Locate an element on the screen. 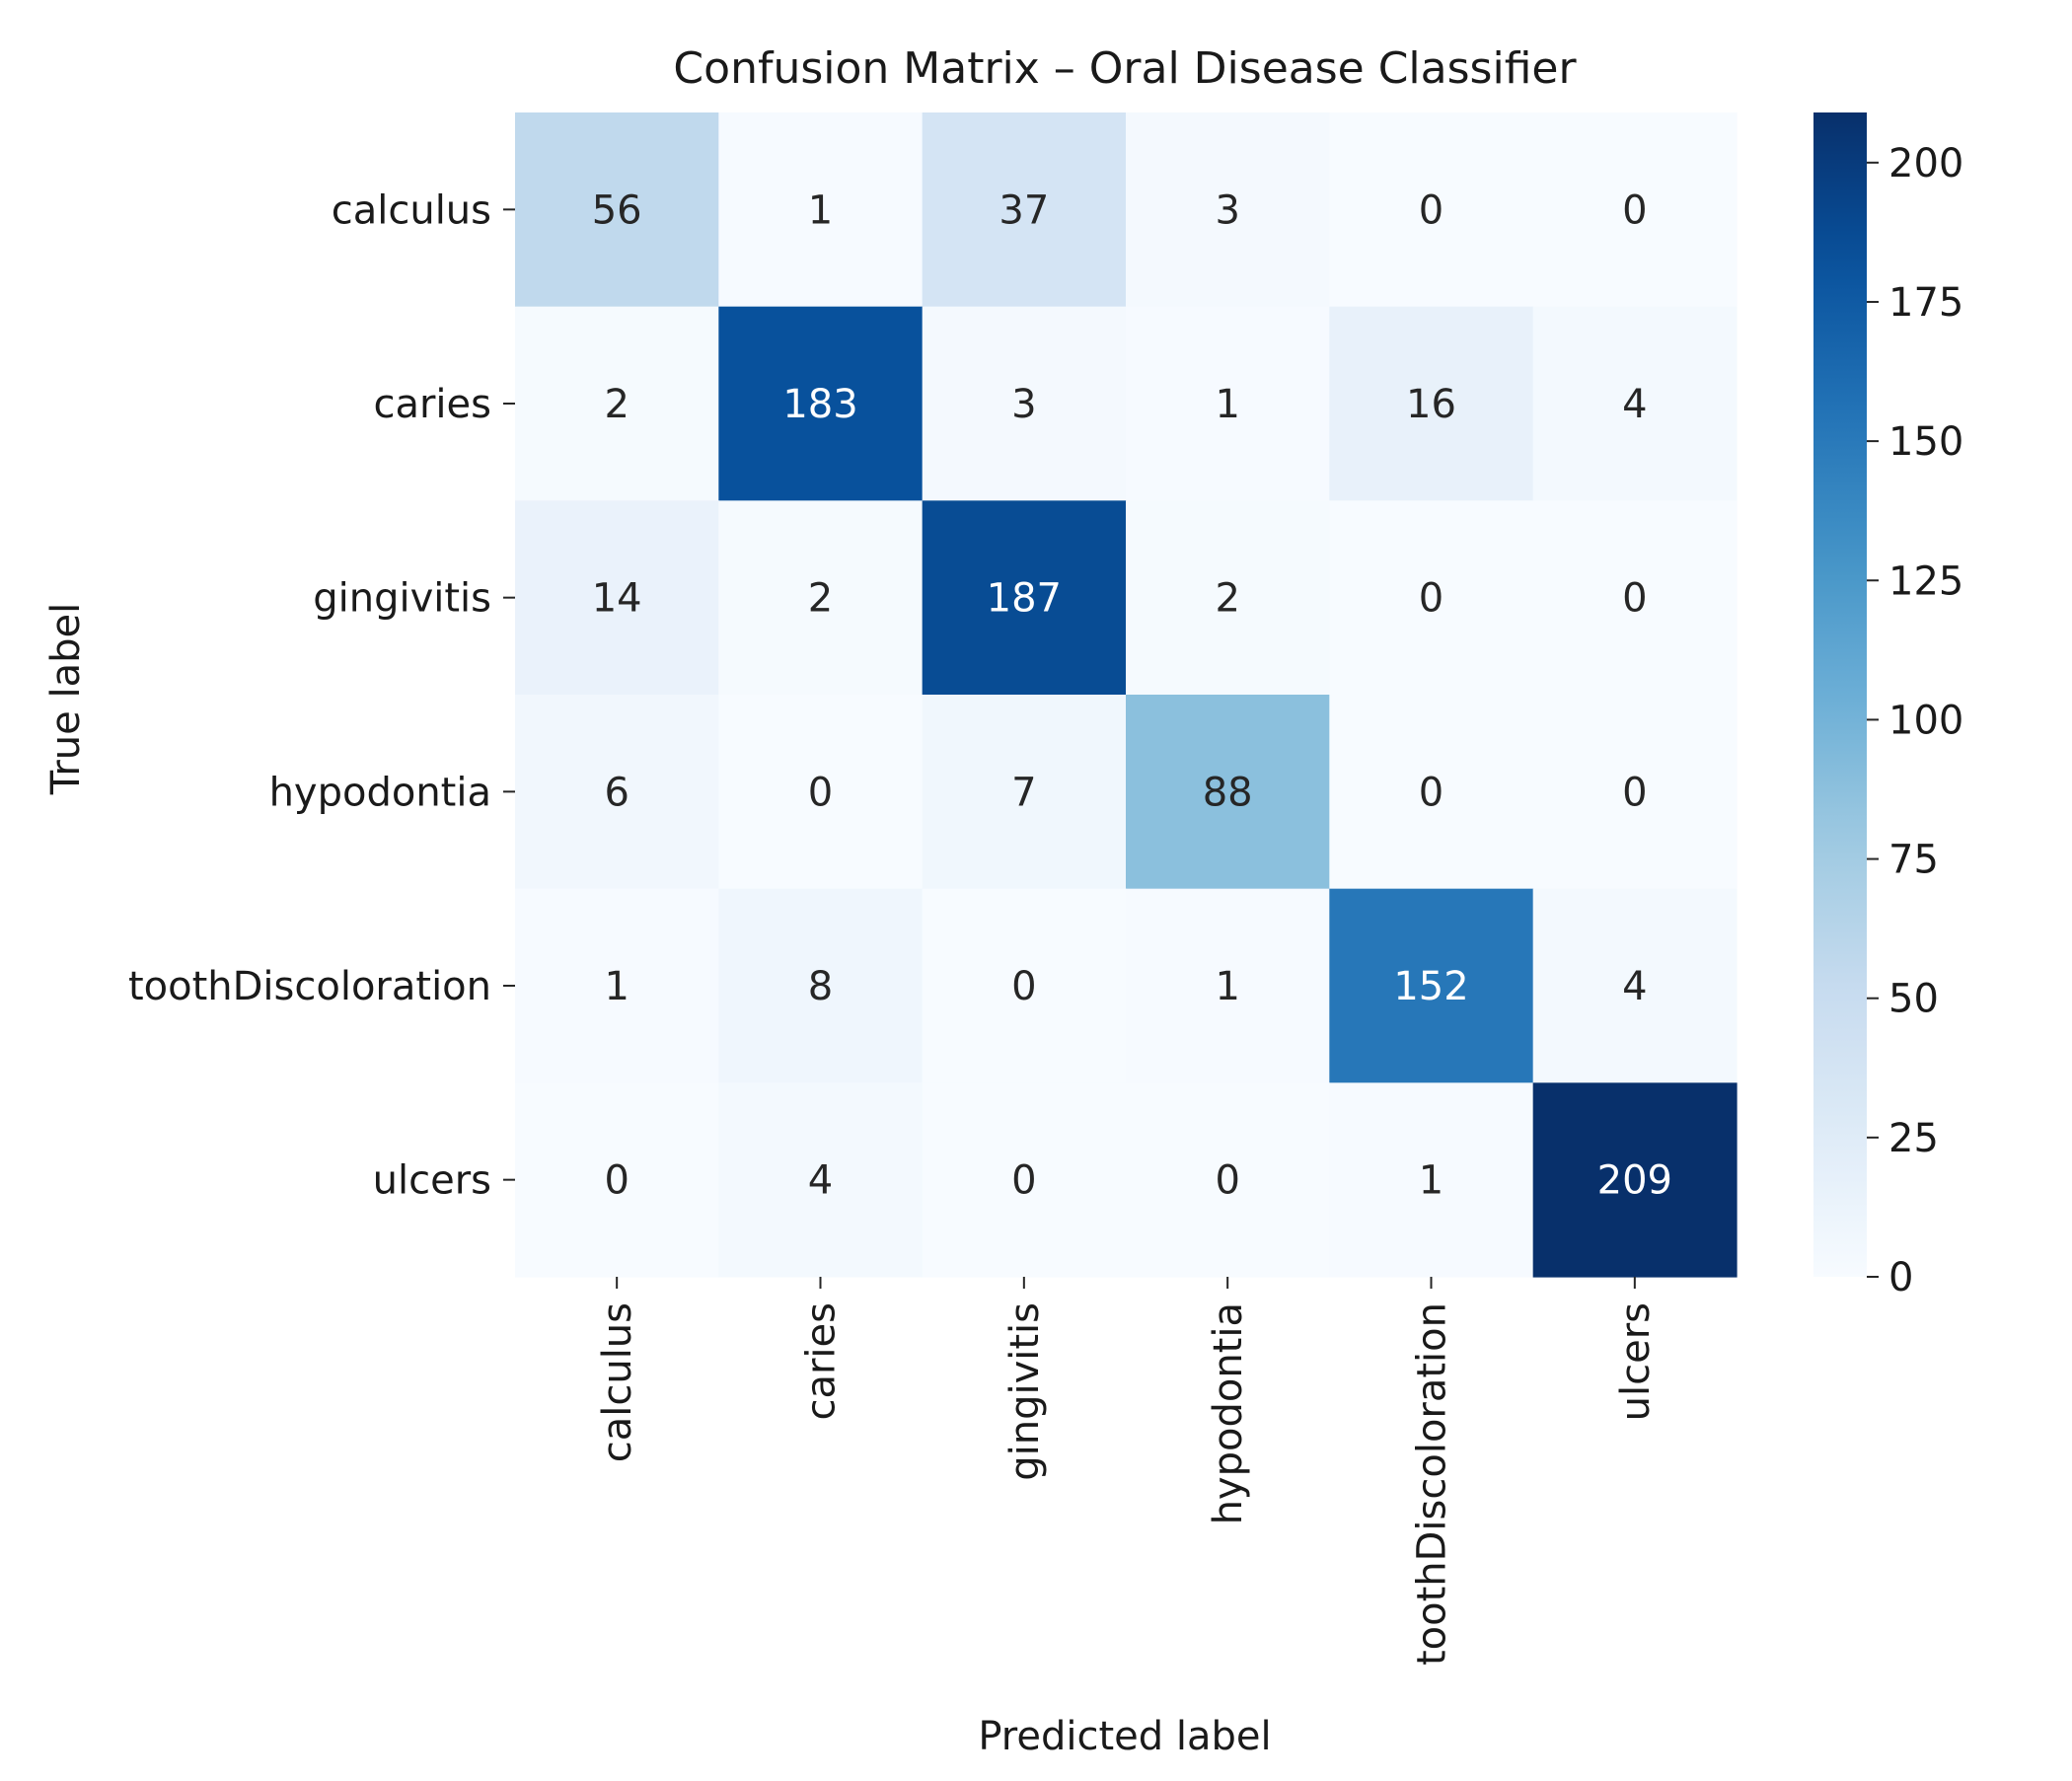  cell-value-r4-c5: 4 is located at coordinates (1635, 986).